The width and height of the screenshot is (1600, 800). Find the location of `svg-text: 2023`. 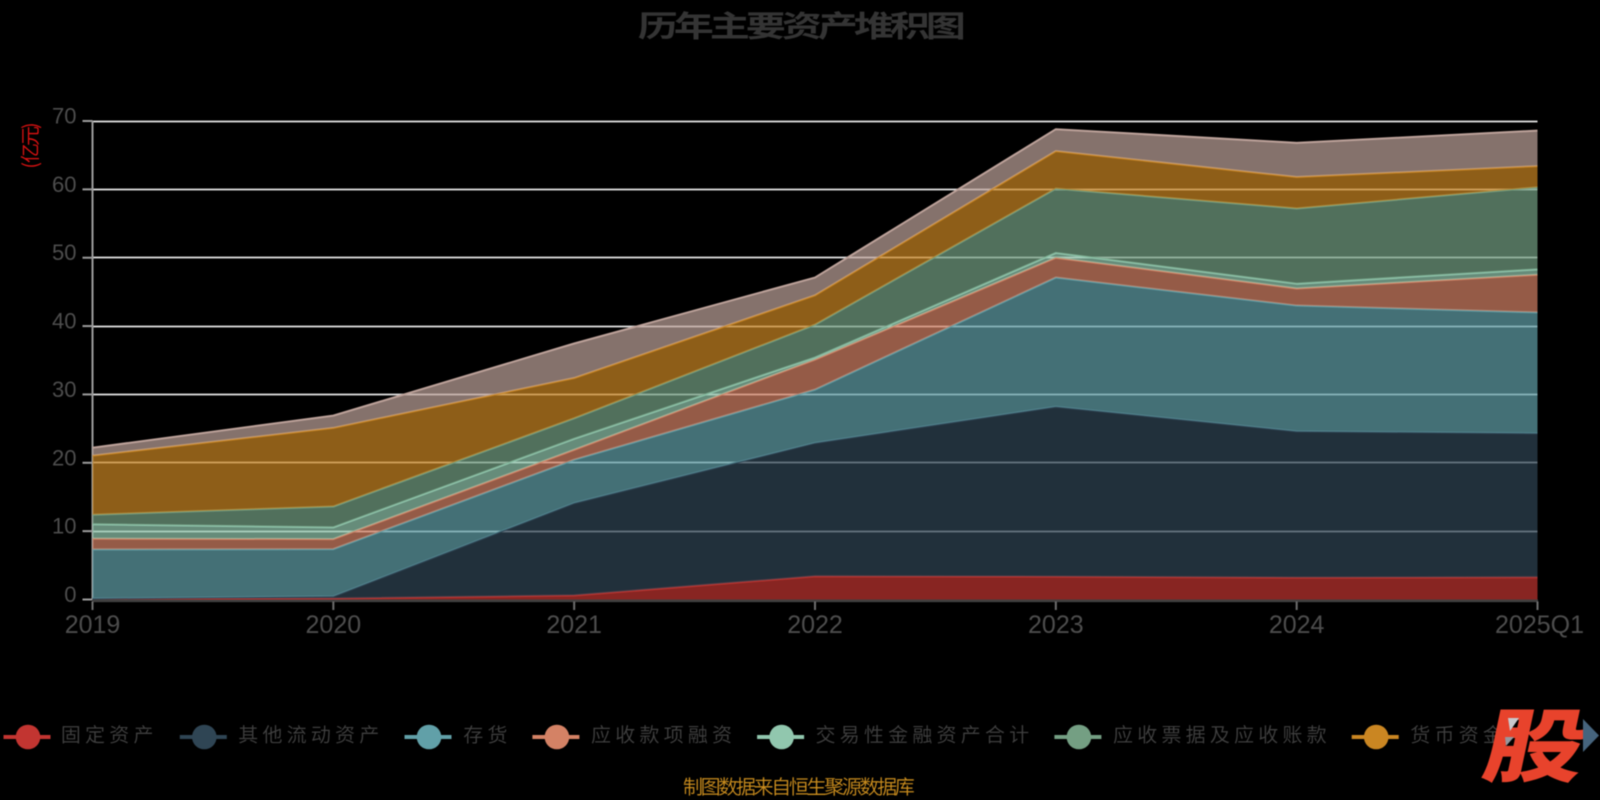

svg-text: 2023 is located at coordinates (1056, 625).